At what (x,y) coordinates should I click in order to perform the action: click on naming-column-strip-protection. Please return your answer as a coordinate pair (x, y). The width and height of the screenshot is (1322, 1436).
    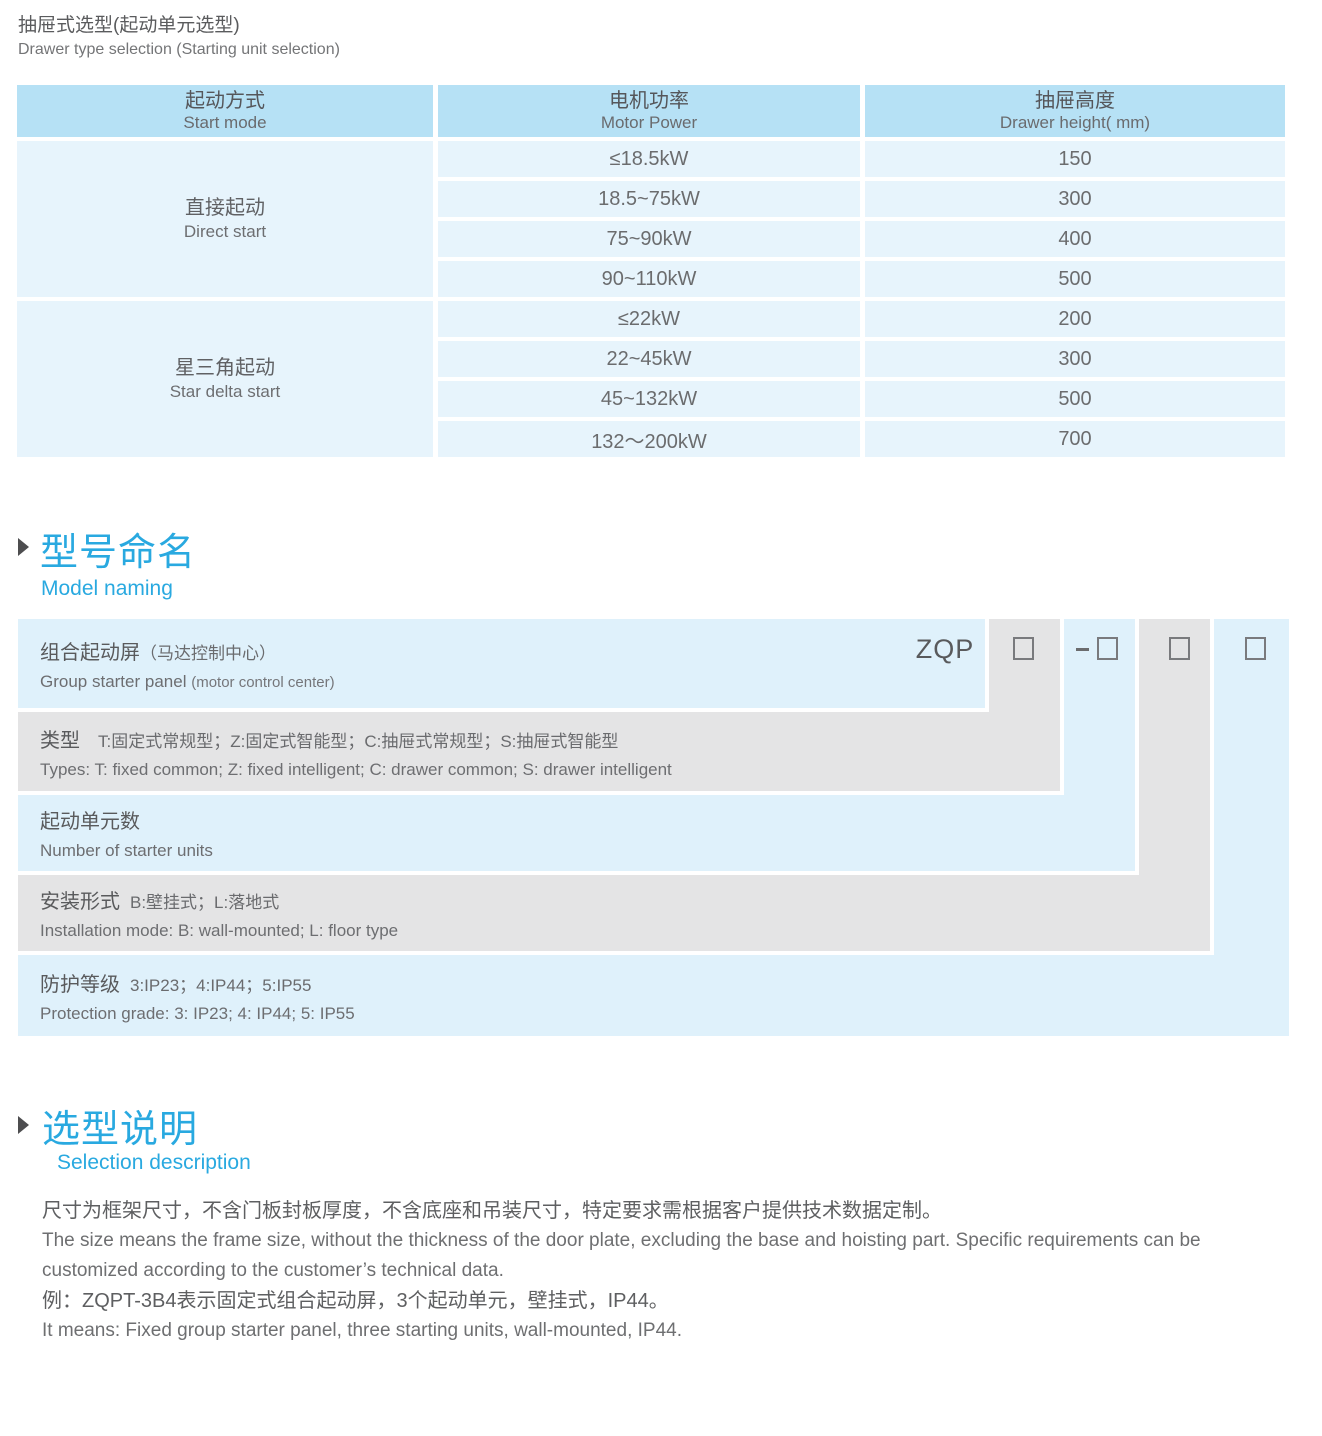
    Looking at the image, I should click on (1250, 827).